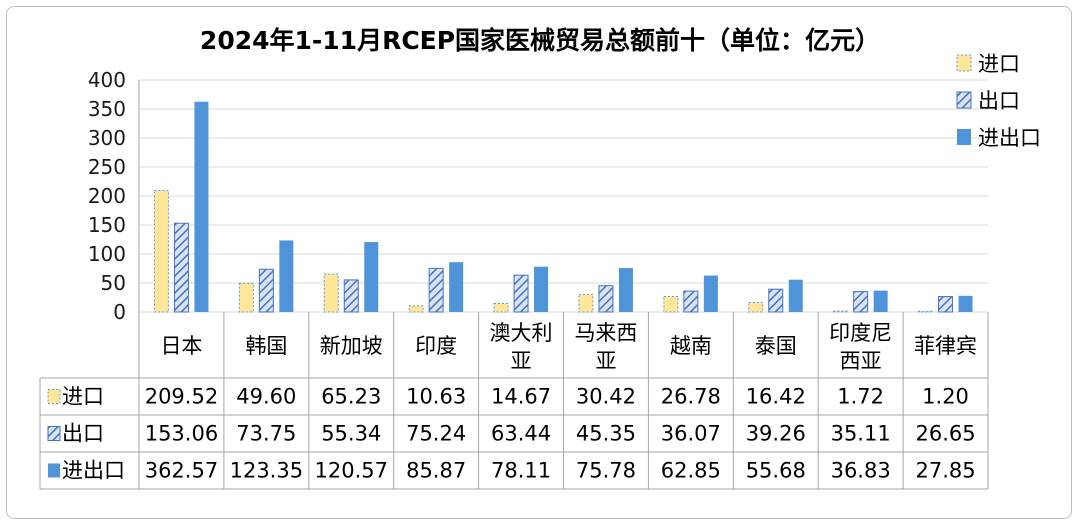 This screenshot has height=527, width=1080. I want to click on row-header: 出口, so click(83, 434).